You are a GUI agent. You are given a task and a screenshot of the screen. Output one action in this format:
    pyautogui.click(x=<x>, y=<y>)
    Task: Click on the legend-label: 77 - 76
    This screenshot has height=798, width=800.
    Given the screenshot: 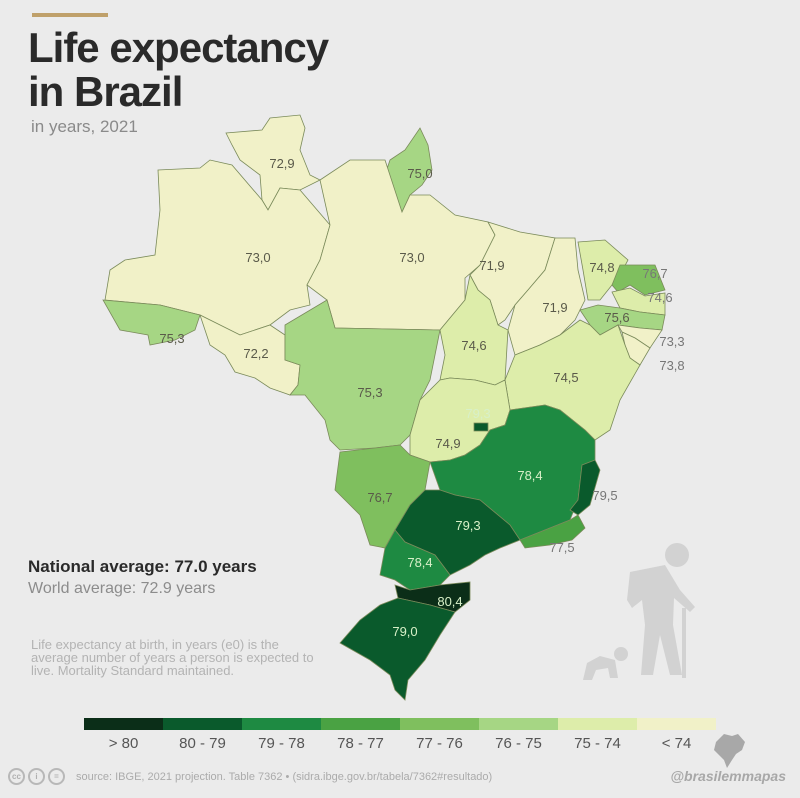 What is the action you would take?
    pyautogui.click(x=439, y=743)
    